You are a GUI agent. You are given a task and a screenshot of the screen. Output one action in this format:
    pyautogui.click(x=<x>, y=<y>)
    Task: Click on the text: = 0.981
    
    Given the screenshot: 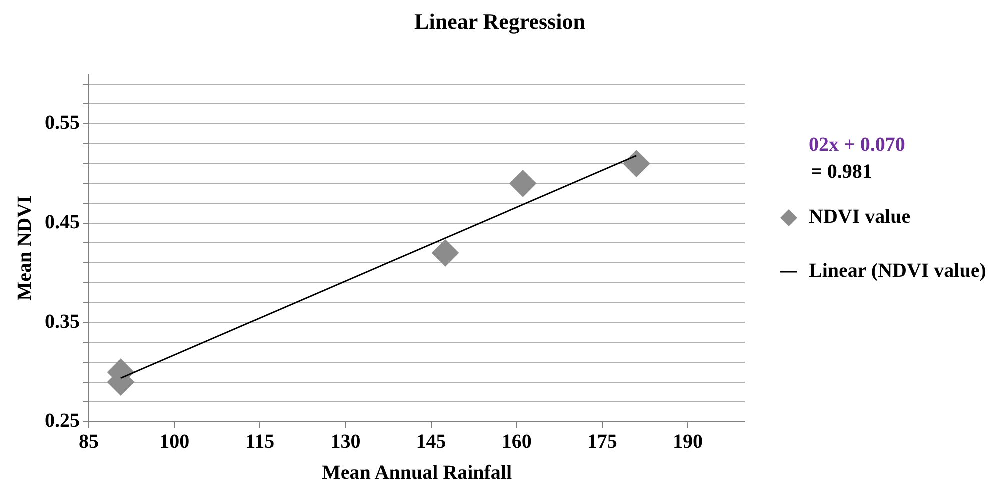 What is the action you would take?
    pyautogui.click(x=841, y=172)
    